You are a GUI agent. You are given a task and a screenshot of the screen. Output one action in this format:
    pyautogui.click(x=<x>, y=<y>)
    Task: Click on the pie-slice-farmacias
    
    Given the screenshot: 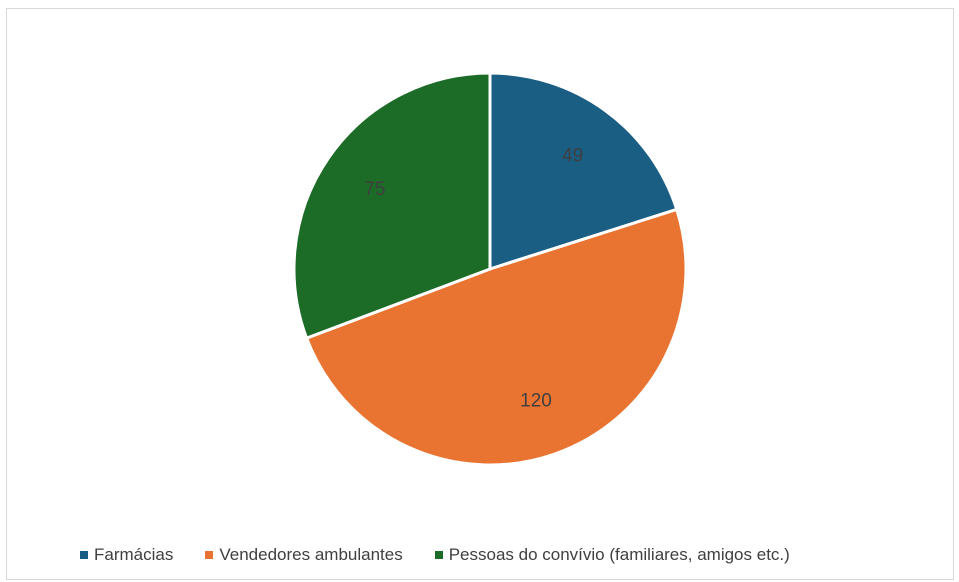 What is the action you would take?
    pyautogui.click(x=583, y=171)
    